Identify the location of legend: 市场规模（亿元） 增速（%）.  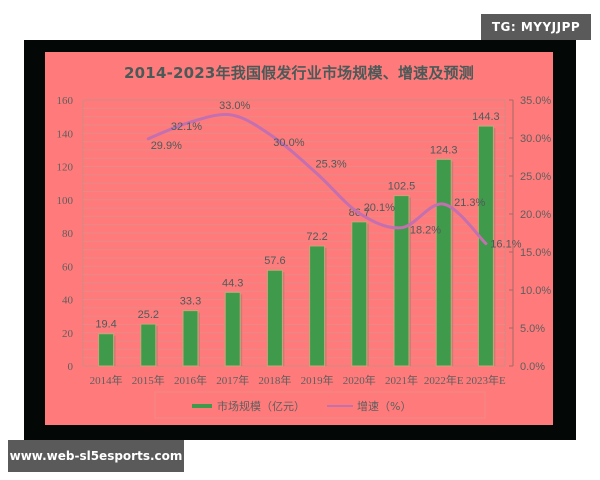
(320, 405).